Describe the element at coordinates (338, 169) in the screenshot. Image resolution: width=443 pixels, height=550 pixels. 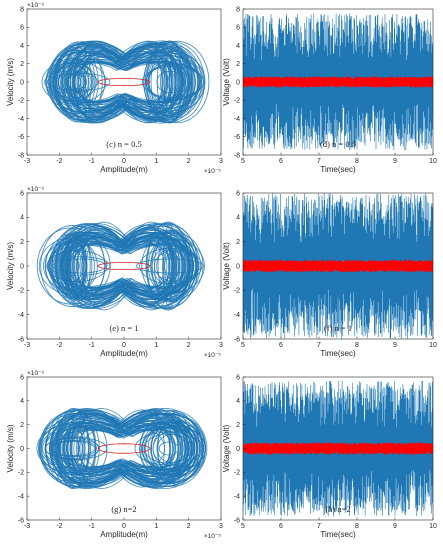
I see `x-axis-label: Time(sec)` at that location.